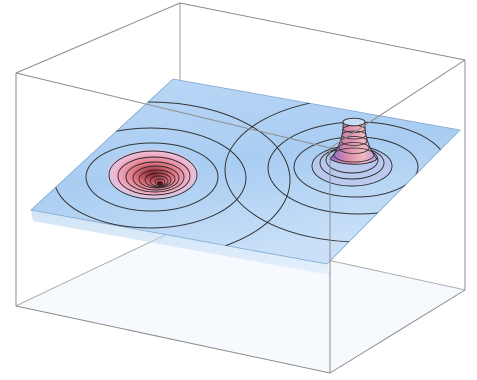 The height and width of the screenshot is (380, 477). I want to click on box-edge-top-left, so click(98, 38).